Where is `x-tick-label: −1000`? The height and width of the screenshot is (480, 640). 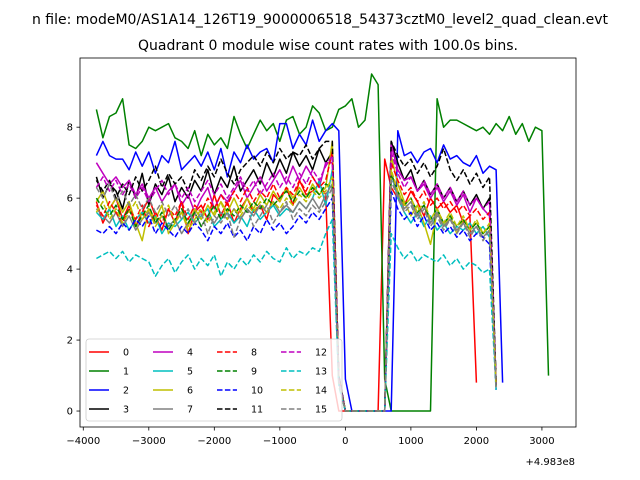
x-tick-label: −1000 is located at coordinates (280, 441).